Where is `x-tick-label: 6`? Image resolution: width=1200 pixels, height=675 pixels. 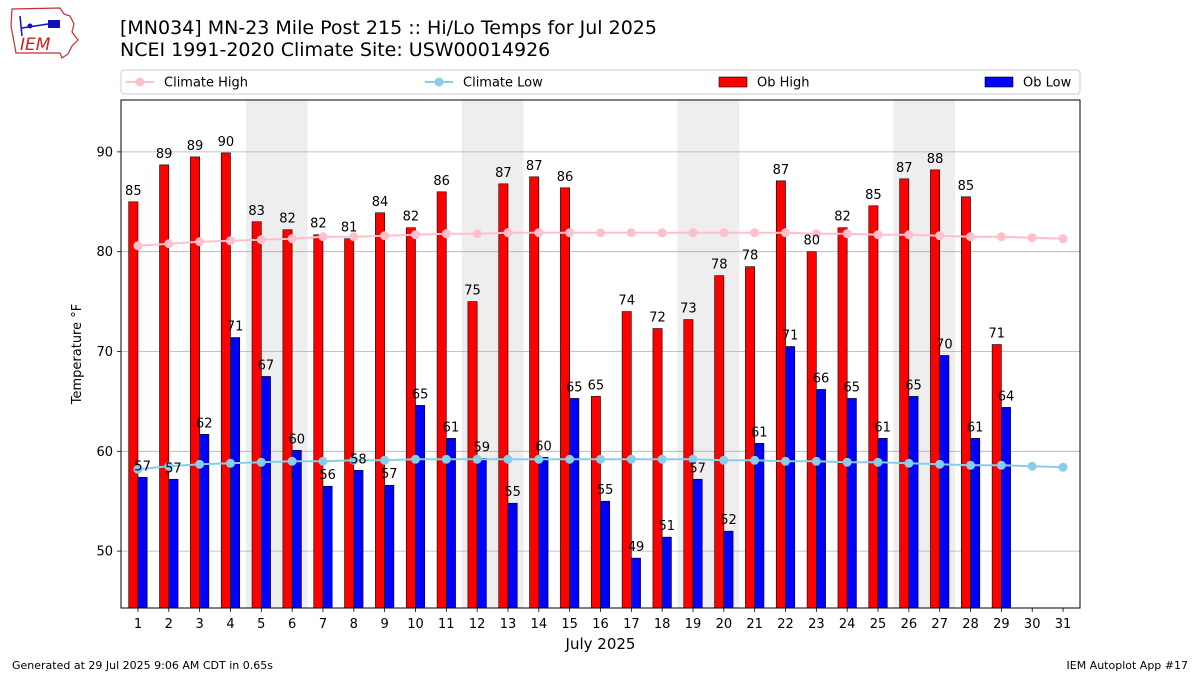
x-tick-label: 6 is located at coordinates (292, 624).